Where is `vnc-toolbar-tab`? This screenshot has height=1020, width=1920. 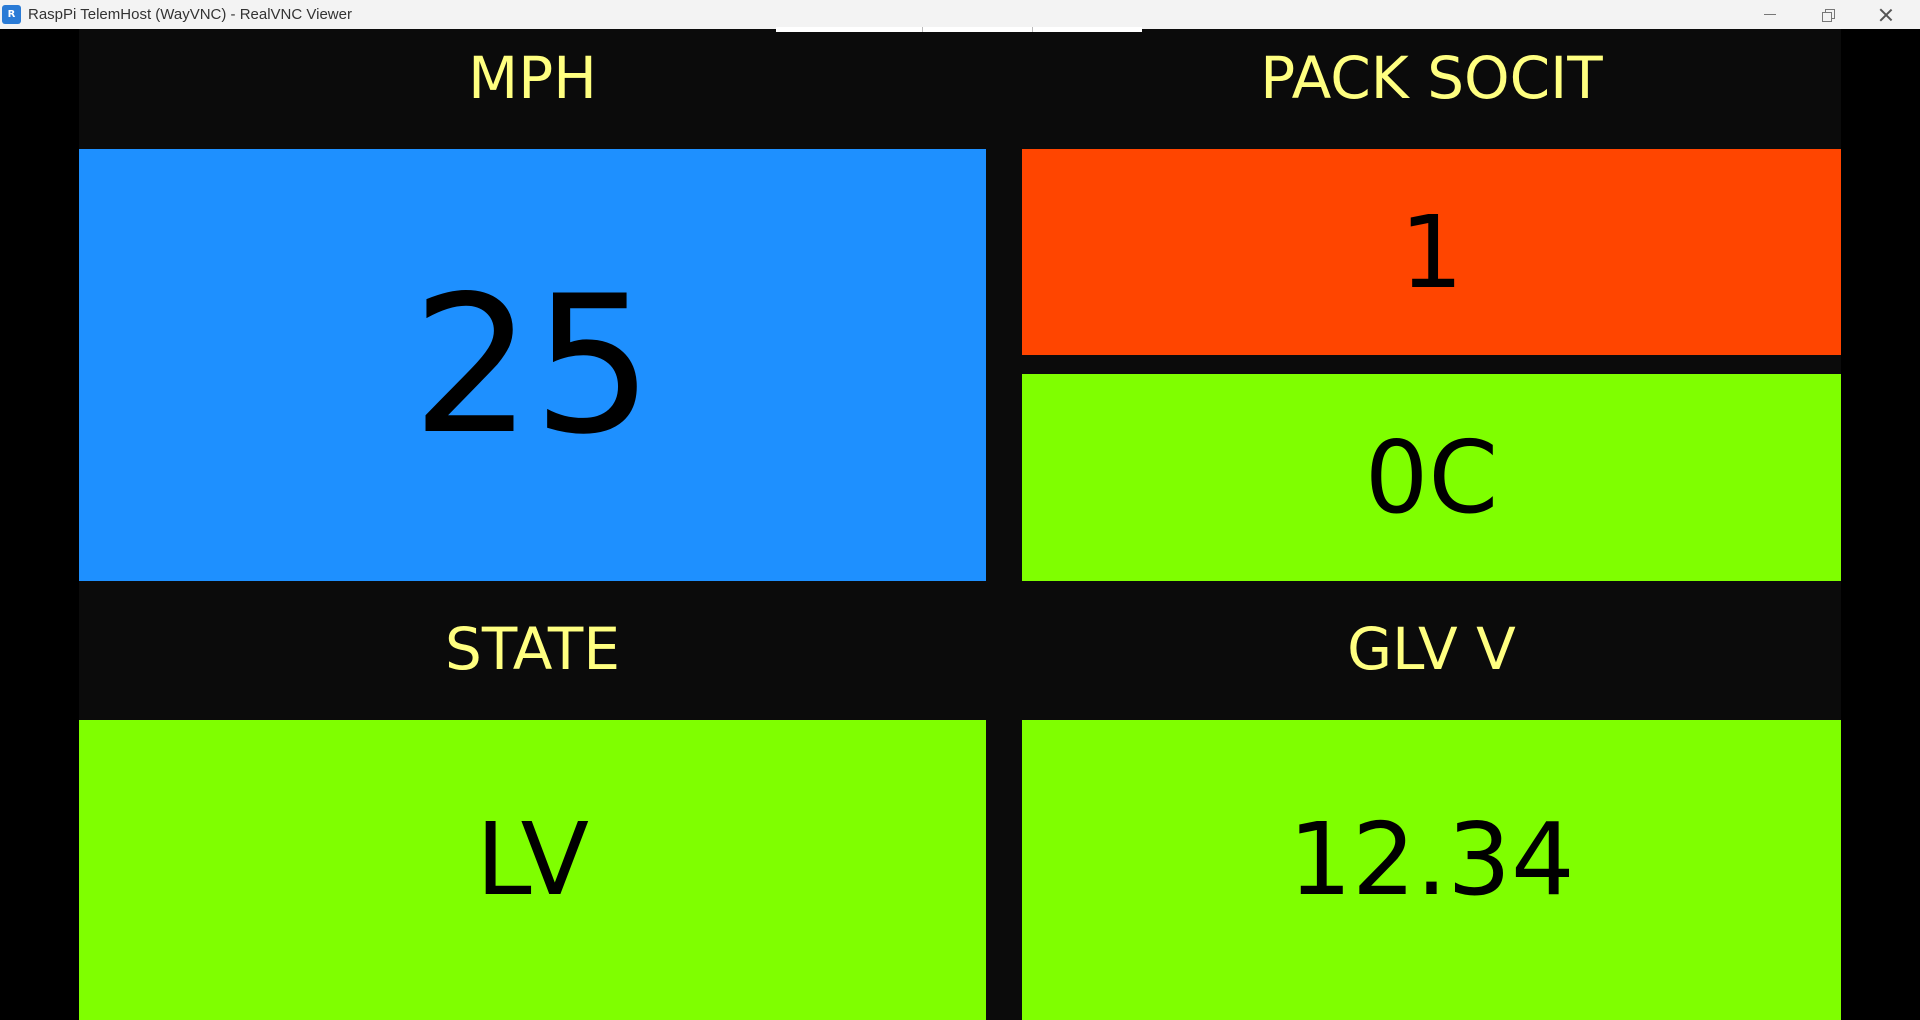 vnc-toolbar-tab is located at coordinates (959, 29).